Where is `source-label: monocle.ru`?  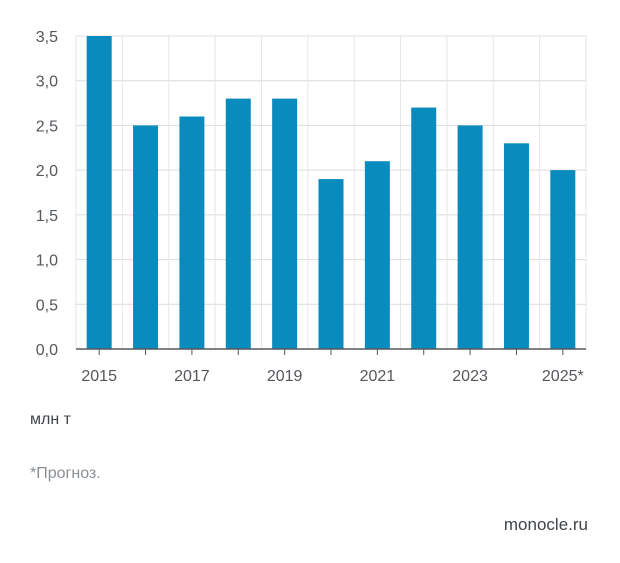 source-label: monocle.ru is located at coordinates (545, 524).